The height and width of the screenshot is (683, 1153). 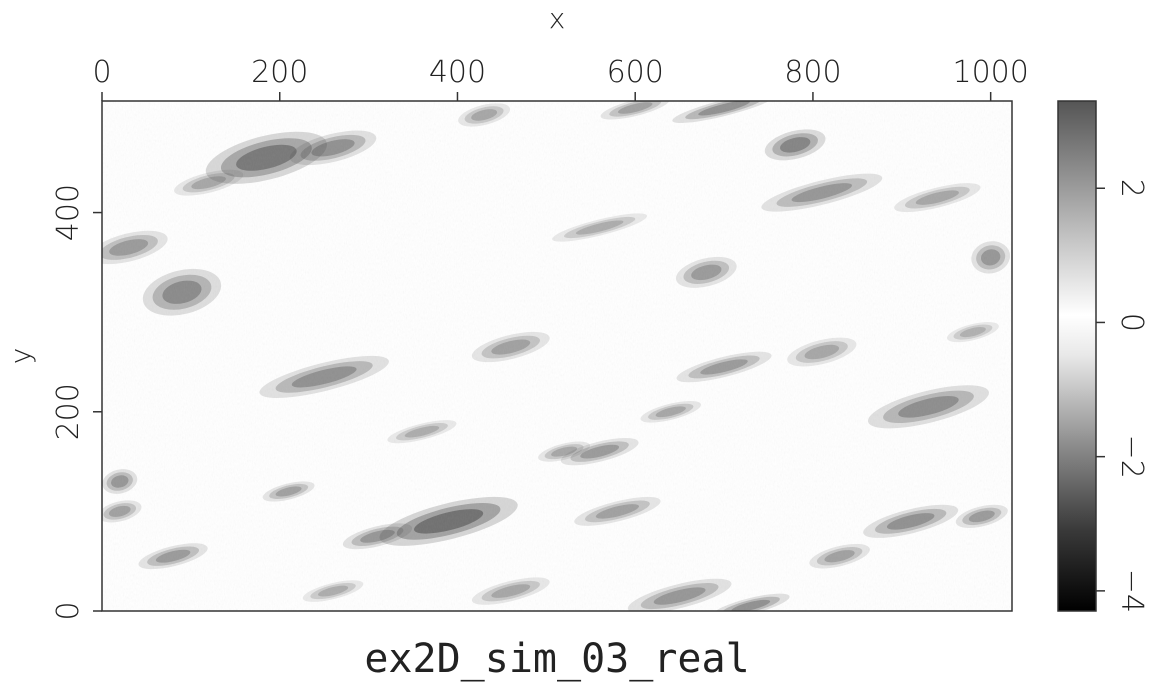 I want to click on colorbar-tick-label: 2, so click(x=1131, y=188).